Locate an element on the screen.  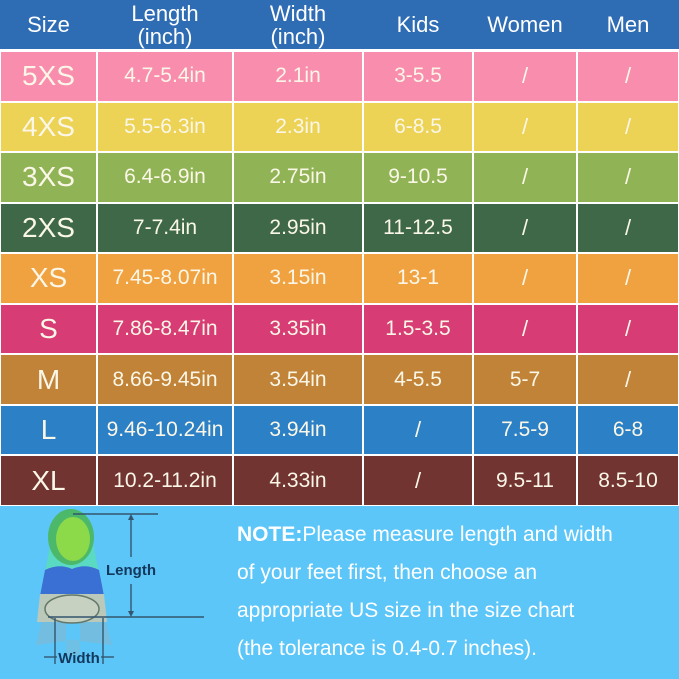
width-cell: 2.75in is located at coordinates (298, 177).